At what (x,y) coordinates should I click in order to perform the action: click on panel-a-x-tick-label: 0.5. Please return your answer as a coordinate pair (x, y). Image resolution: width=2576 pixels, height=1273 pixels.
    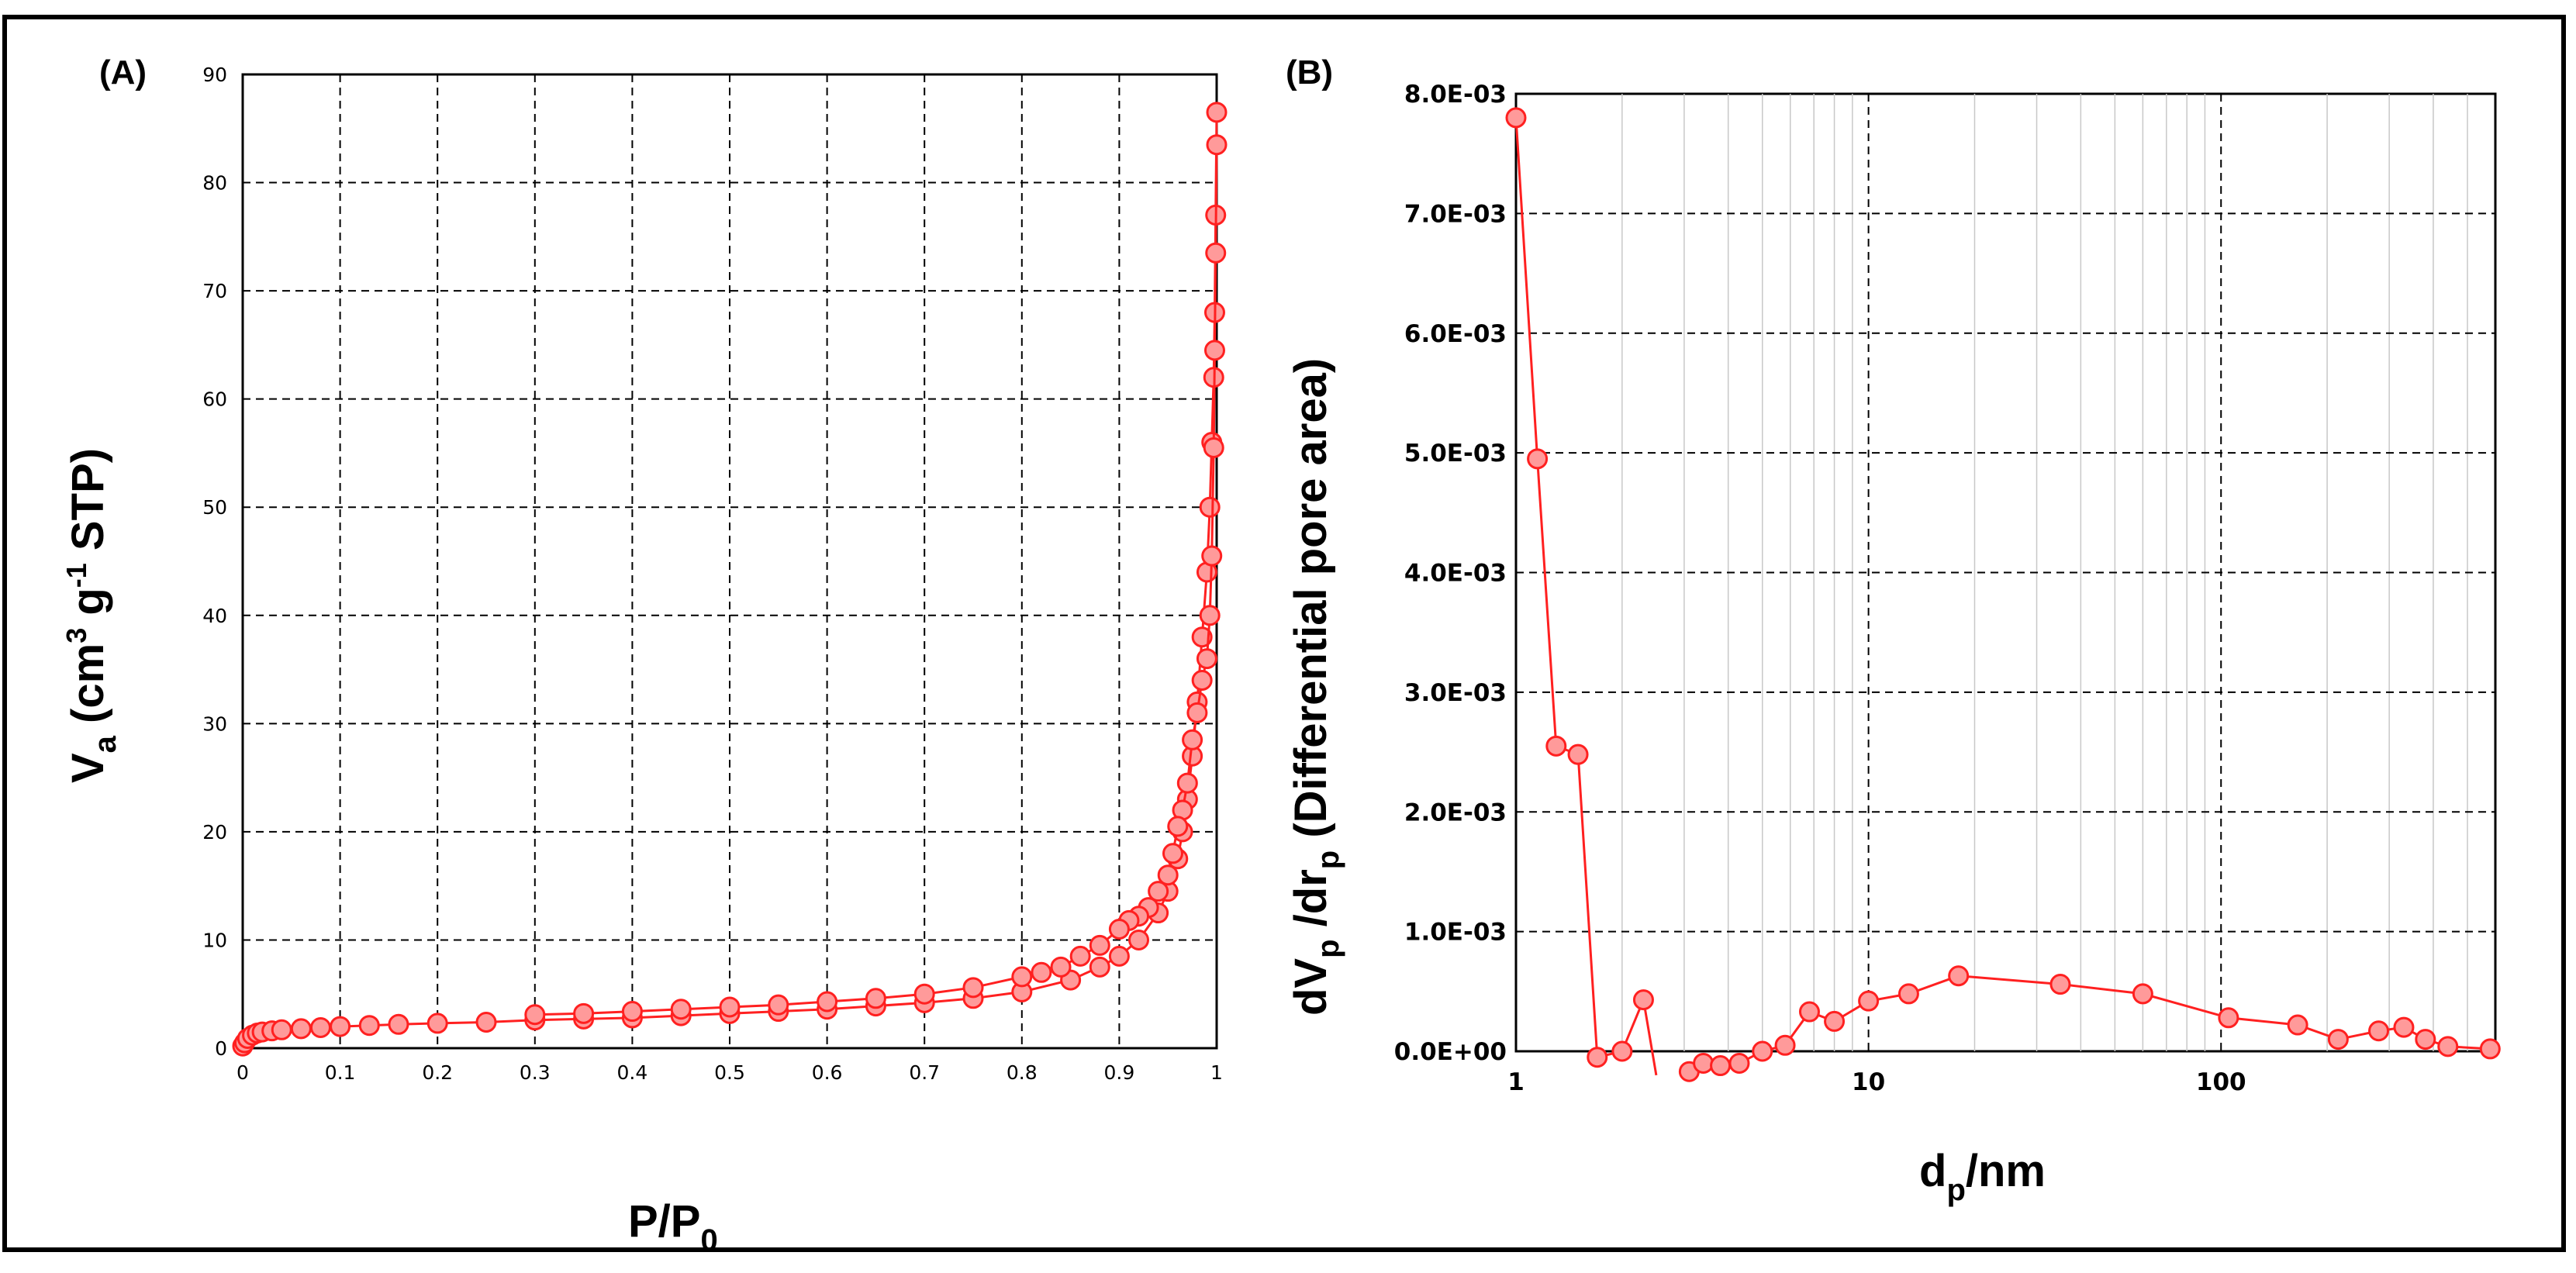
    Looking at the image, I should click on (729, 1072).